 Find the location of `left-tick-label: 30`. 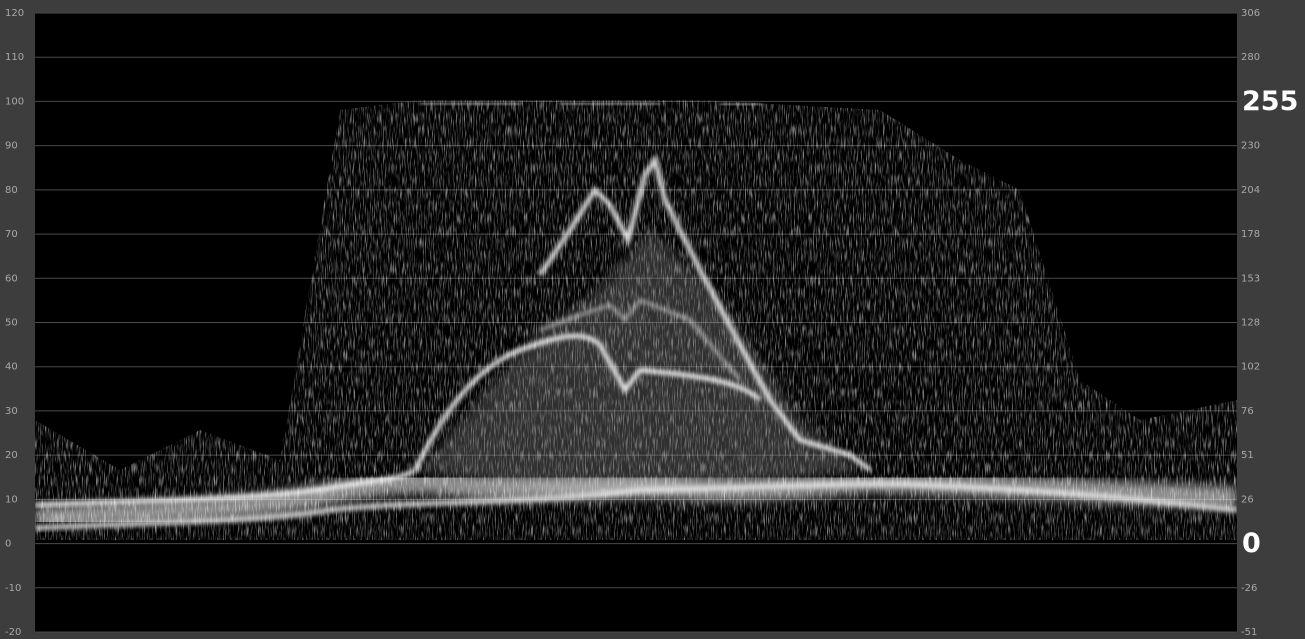

left-tick-label: 30 is located at coordinates (11, 411).